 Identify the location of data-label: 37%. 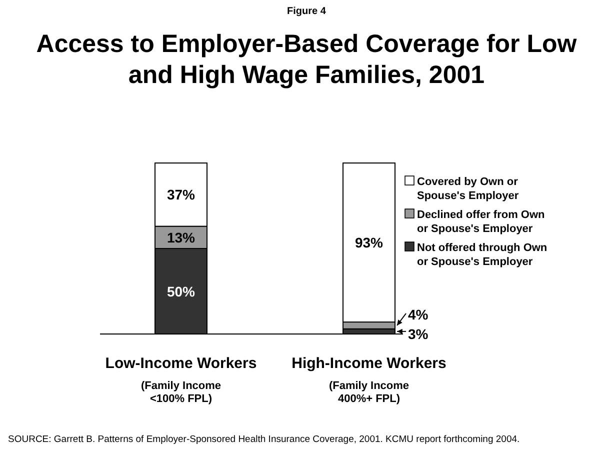
(181, 194).